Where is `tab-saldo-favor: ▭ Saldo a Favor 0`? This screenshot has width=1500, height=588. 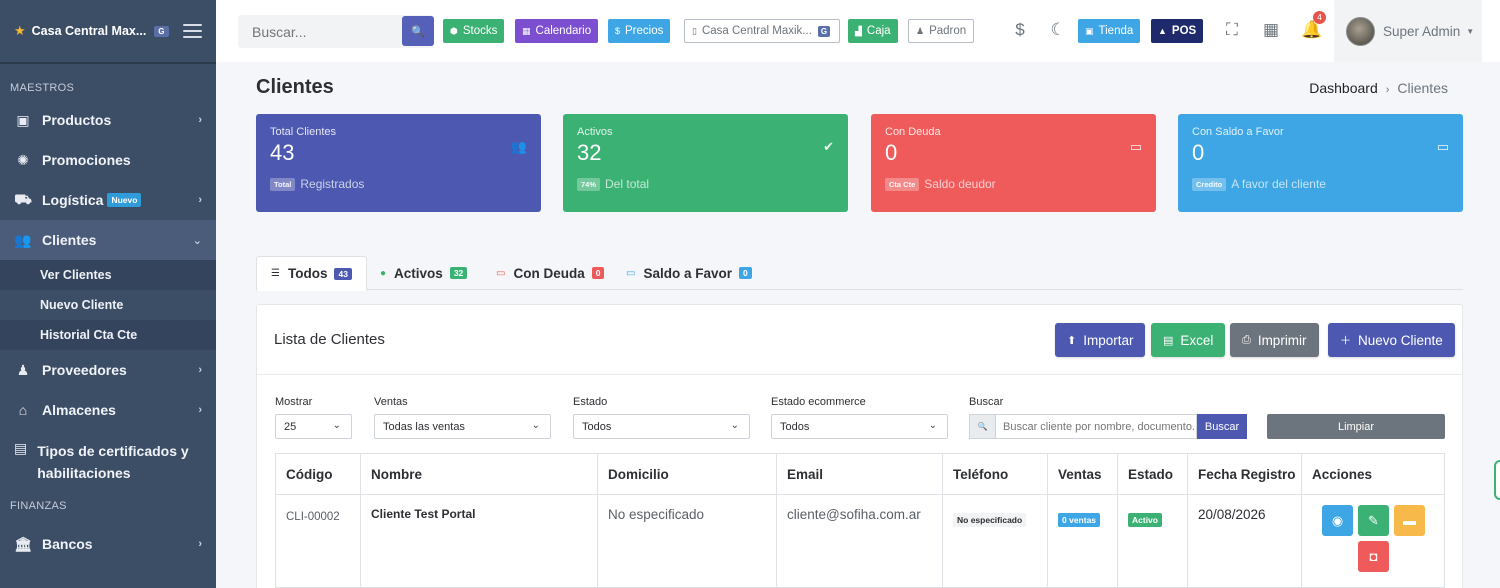 tab-saldo-favor: ▭ Saldo a Favor 0 is located at coordinates (689, 273).